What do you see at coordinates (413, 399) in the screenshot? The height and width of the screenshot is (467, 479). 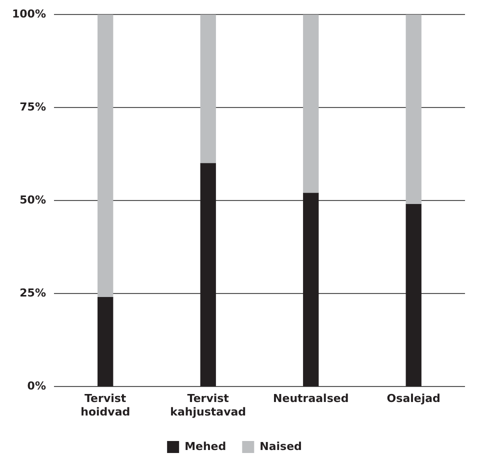 I see `x-tick-label: Osalejad` at bounding box center [413, 399].